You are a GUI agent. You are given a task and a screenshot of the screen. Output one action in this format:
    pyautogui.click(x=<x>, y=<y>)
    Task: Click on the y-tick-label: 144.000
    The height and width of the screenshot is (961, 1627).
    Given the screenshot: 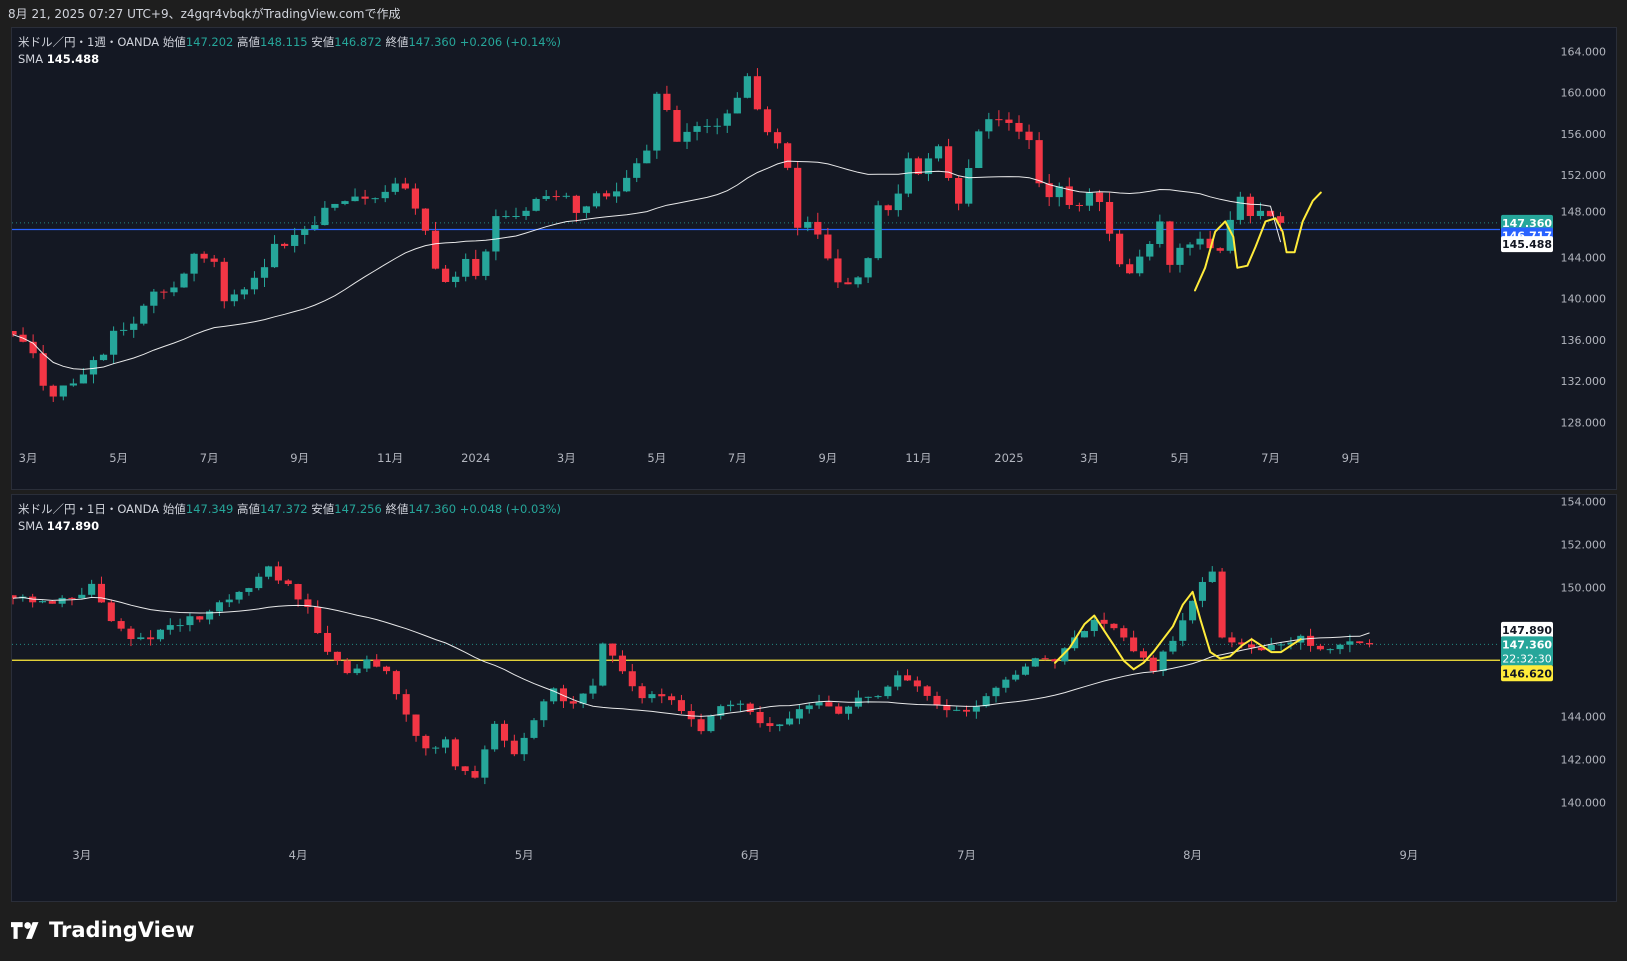 What is the action you would take?
    pyautogui.click(x=1584, y=717)
    